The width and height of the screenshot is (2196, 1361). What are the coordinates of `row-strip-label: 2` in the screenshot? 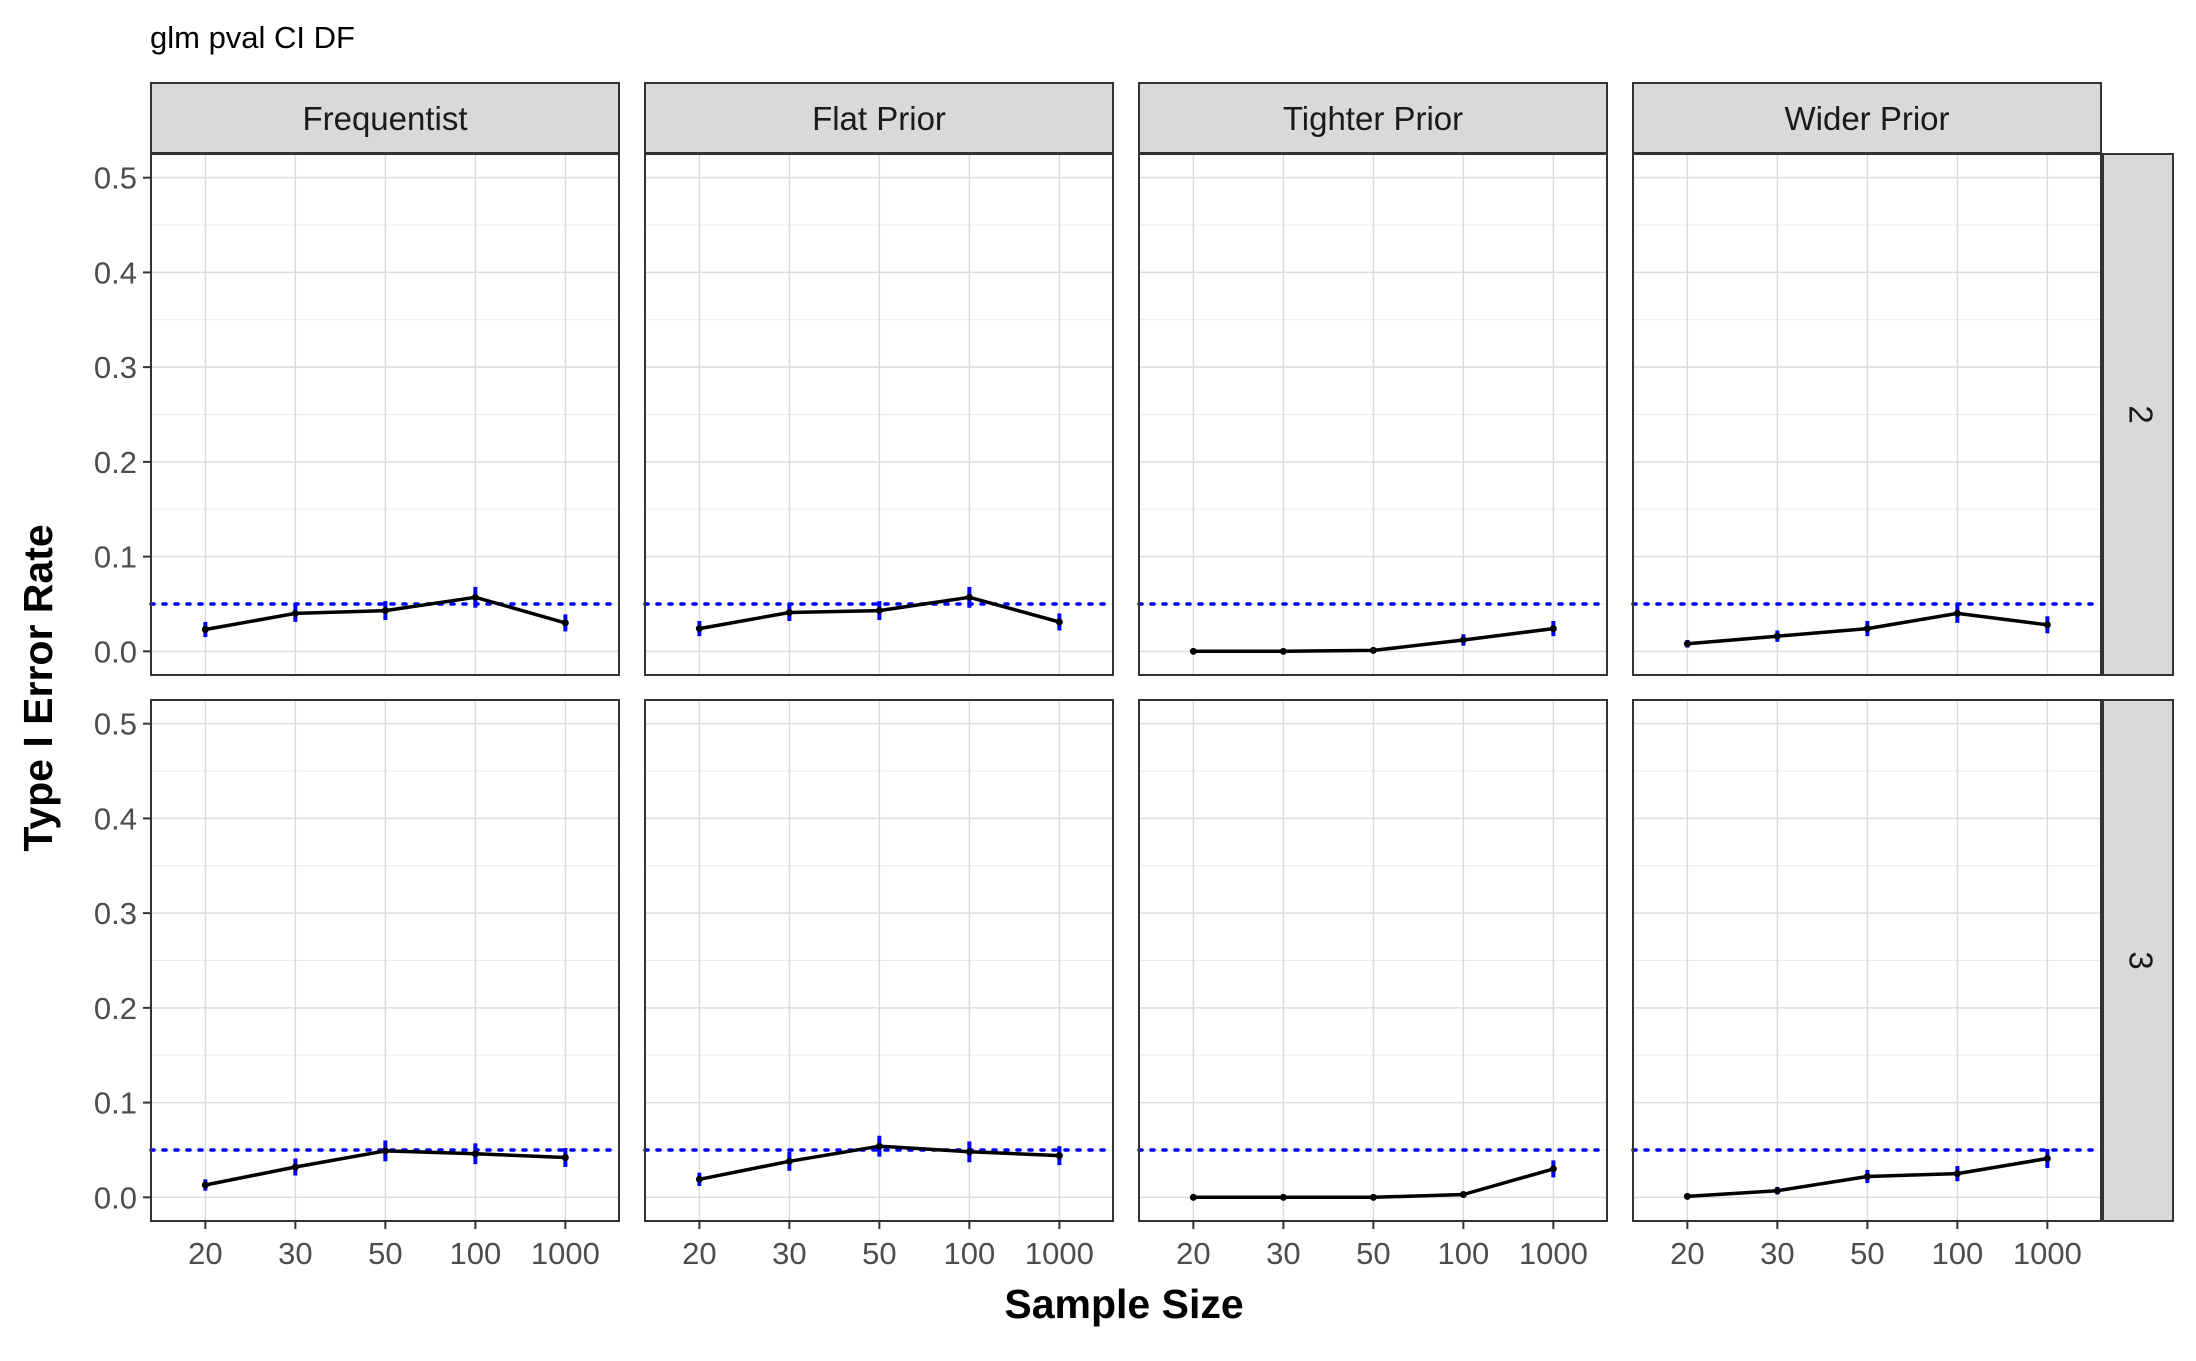 It's located at (2140, 414).